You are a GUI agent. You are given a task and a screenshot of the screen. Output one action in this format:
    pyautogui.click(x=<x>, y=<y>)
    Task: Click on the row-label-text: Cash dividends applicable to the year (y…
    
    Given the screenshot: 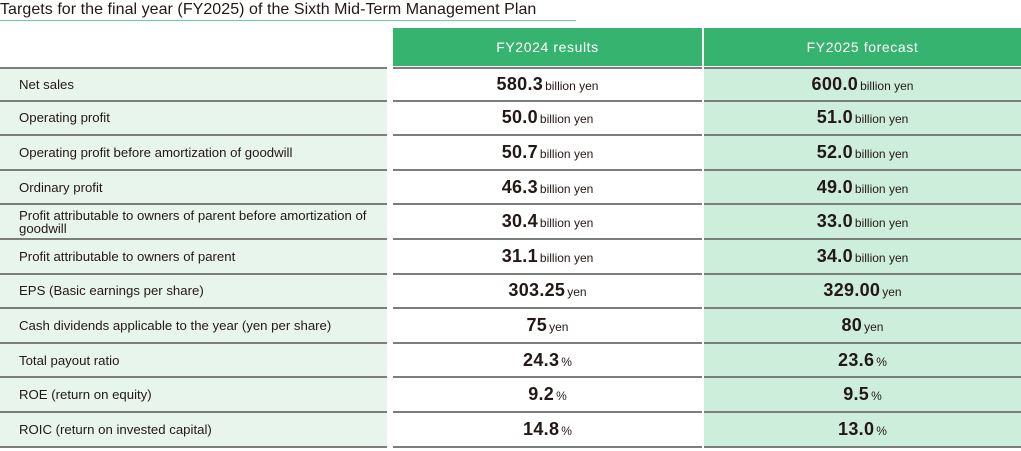 What is the action you would take?
    pyautogui.click(x=175, y=325)
    